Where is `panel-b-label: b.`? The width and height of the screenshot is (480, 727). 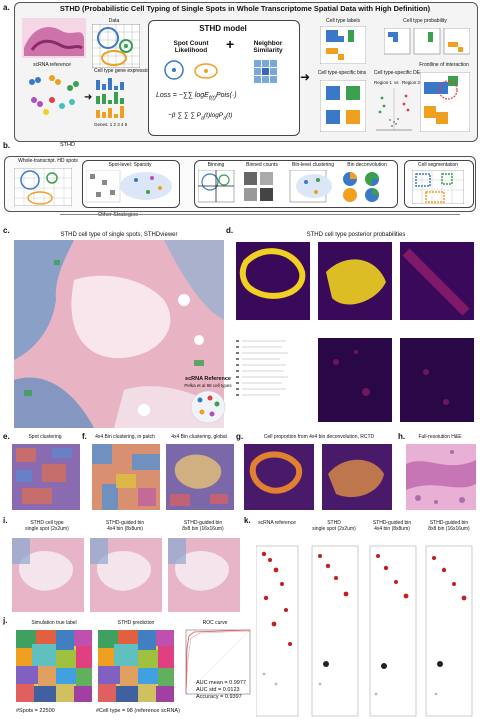 panel-b-label: b. is located at coordinates (7, 145).